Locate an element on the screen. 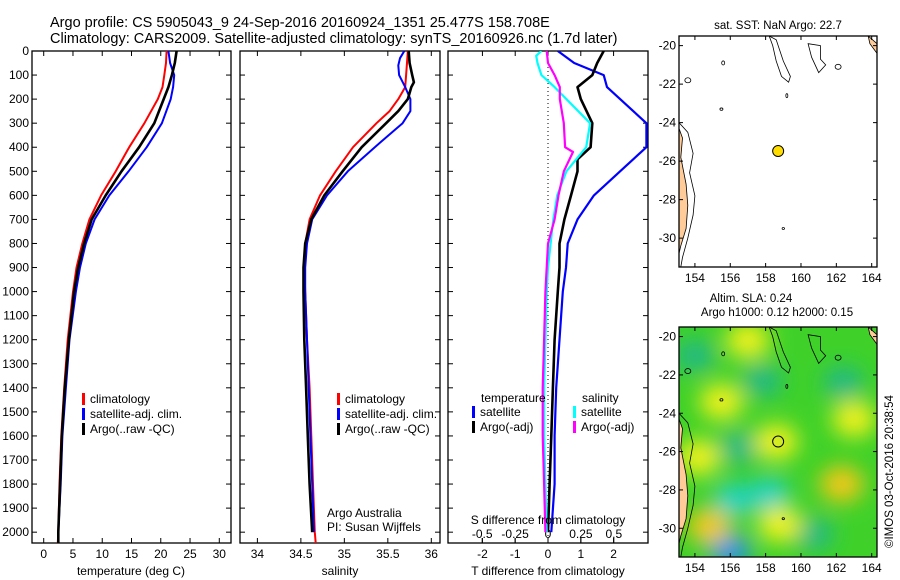  temp-legend-label: climatology is located at coordinates (120, 399).